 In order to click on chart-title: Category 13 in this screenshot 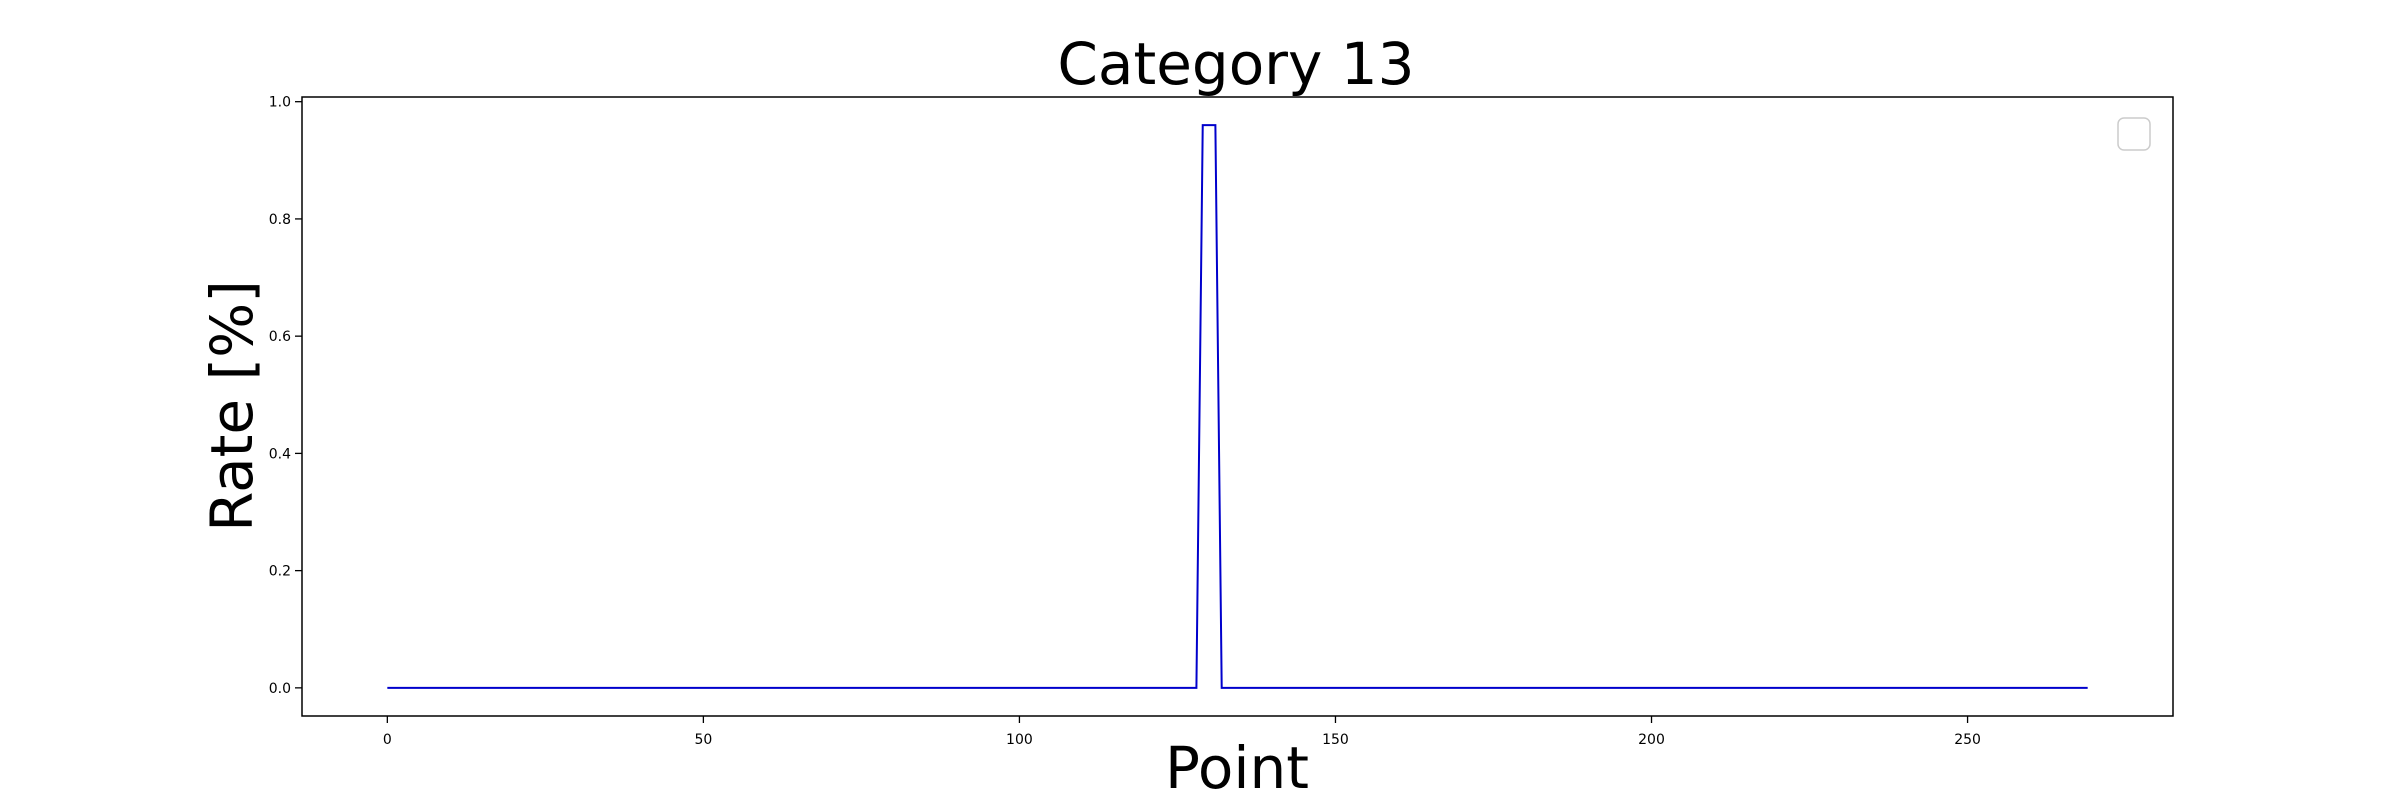, I will do `click(1235, 64)`.